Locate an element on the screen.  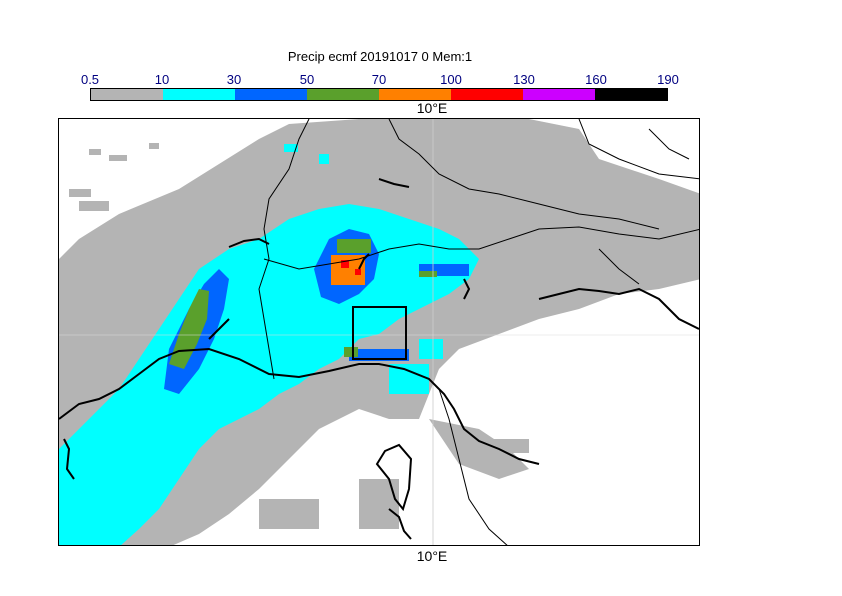
colorbar-tick-label: 0.5 is located at coordinates (90, 79).